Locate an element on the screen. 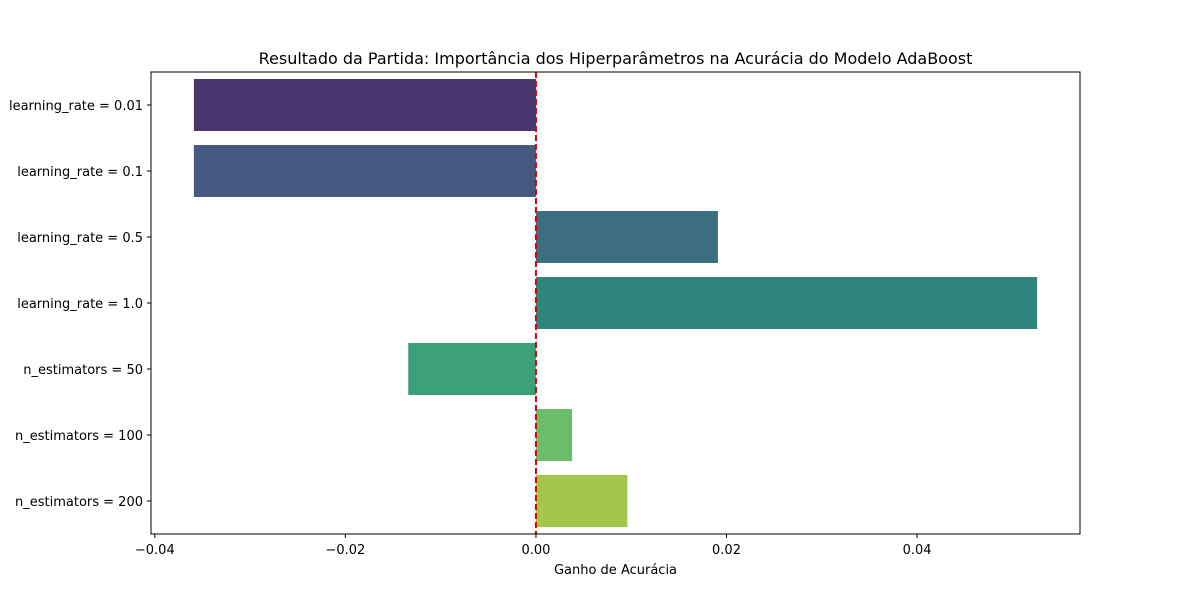  x-tick-label: 0.02 is located at coordinates (726, 550).